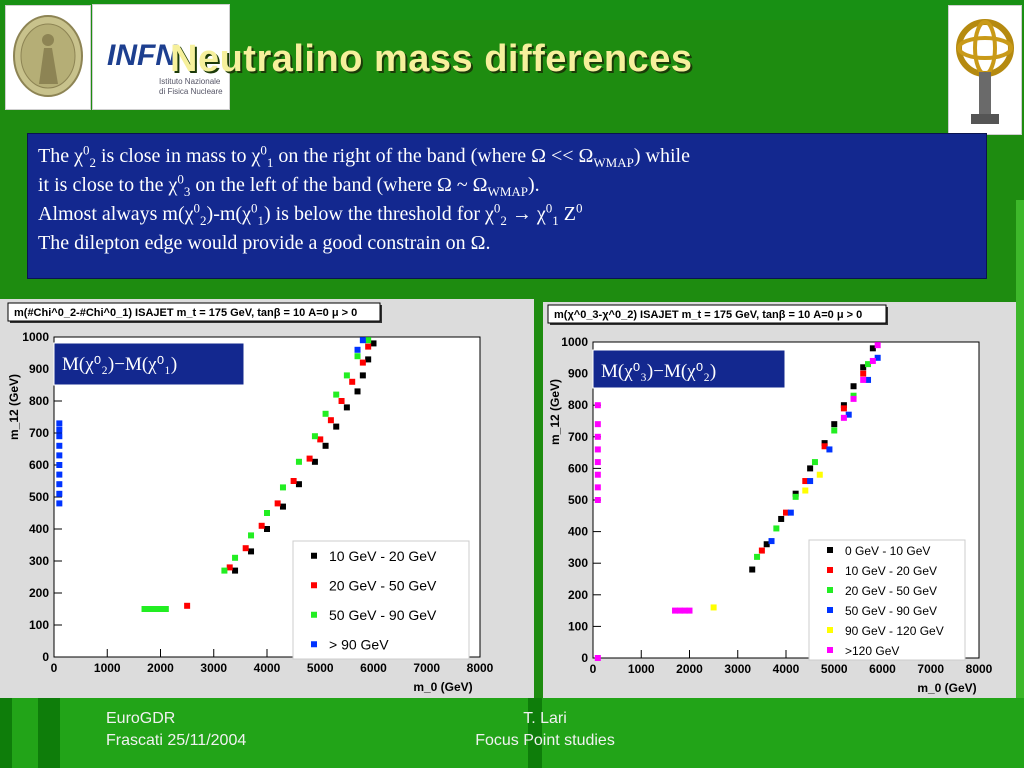 The image size is (1024, 768). What do you see at coordinates (431, 59) in the screenshot?
I see `slide-title: Neutralino mass differences` at bounding box center [431, 59].